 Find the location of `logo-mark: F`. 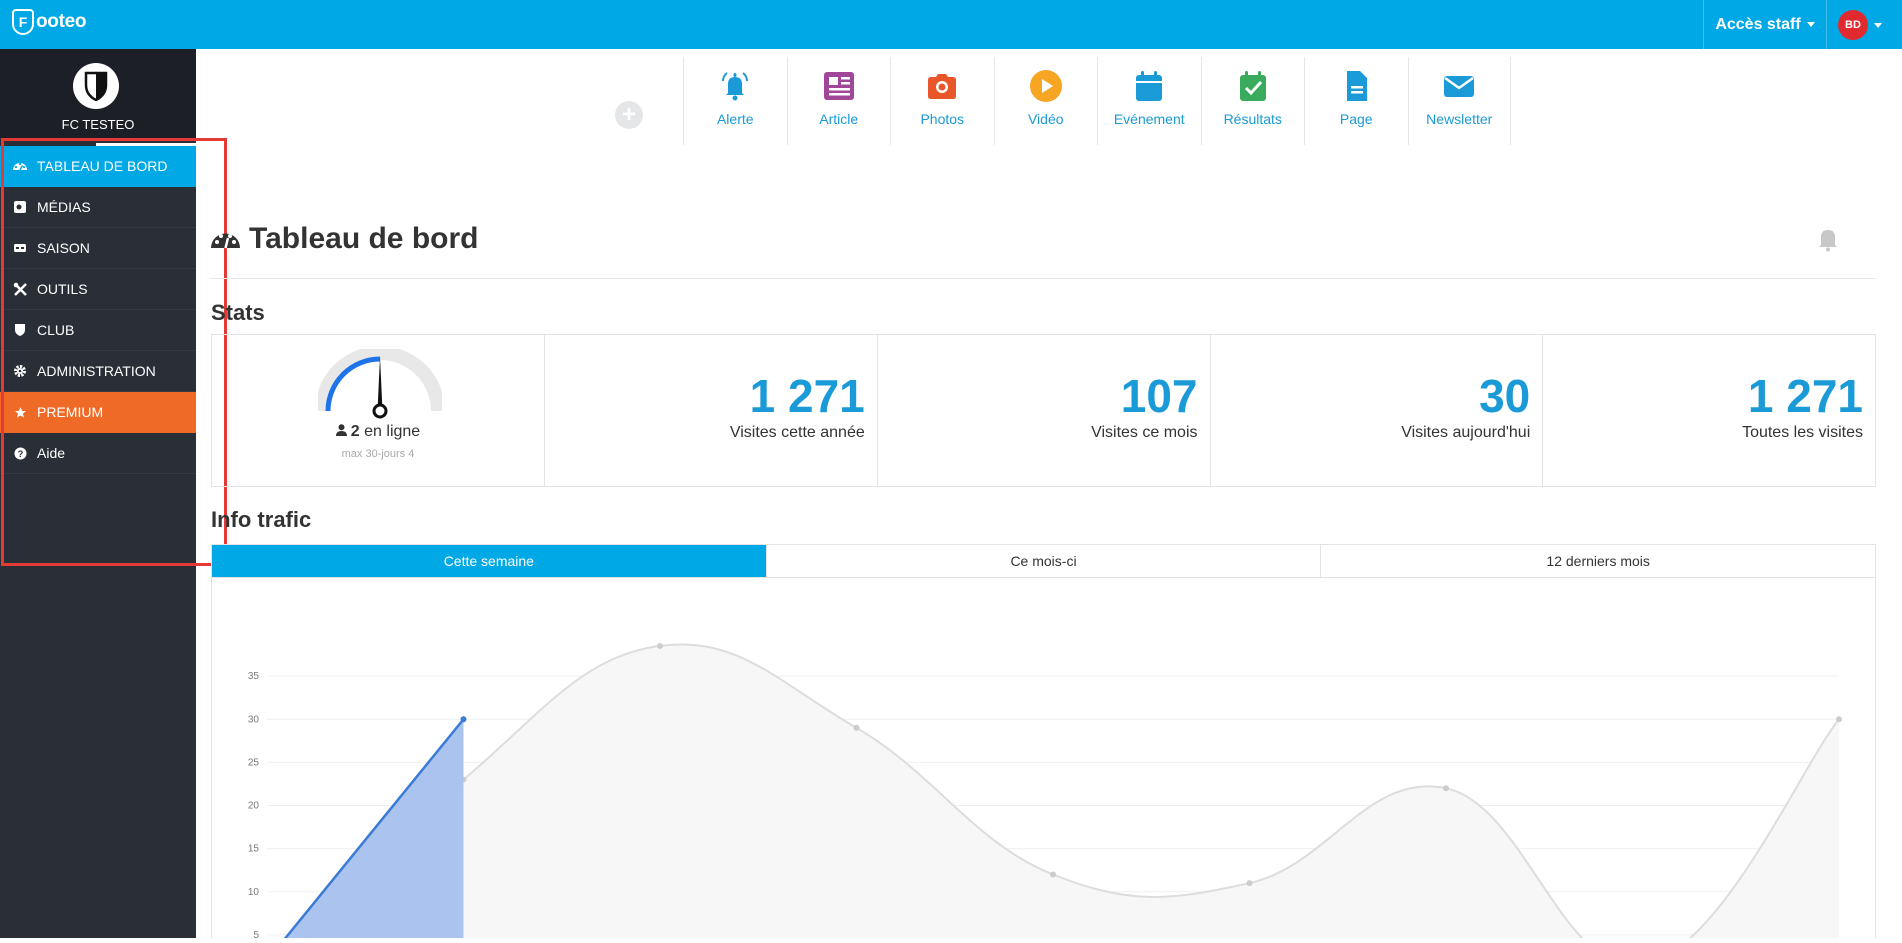

logo-mark: F is located at coordinates (23, 22).